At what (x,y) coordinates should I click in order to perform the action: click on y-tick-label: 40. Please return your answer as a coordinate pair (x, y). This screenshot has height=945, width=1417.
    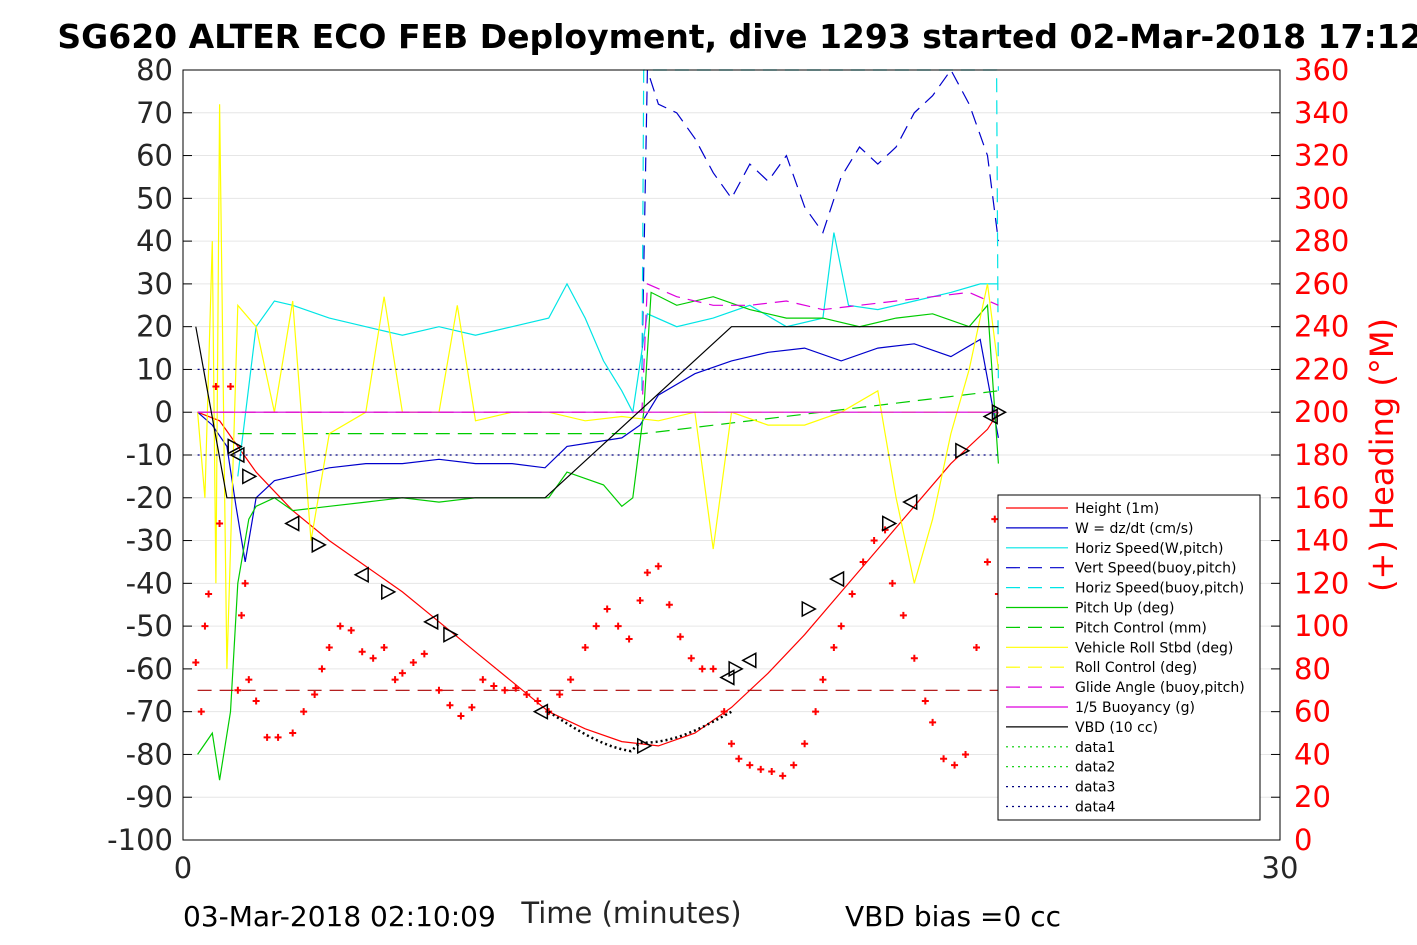
    Looking at the image, I should click on (154, 241).